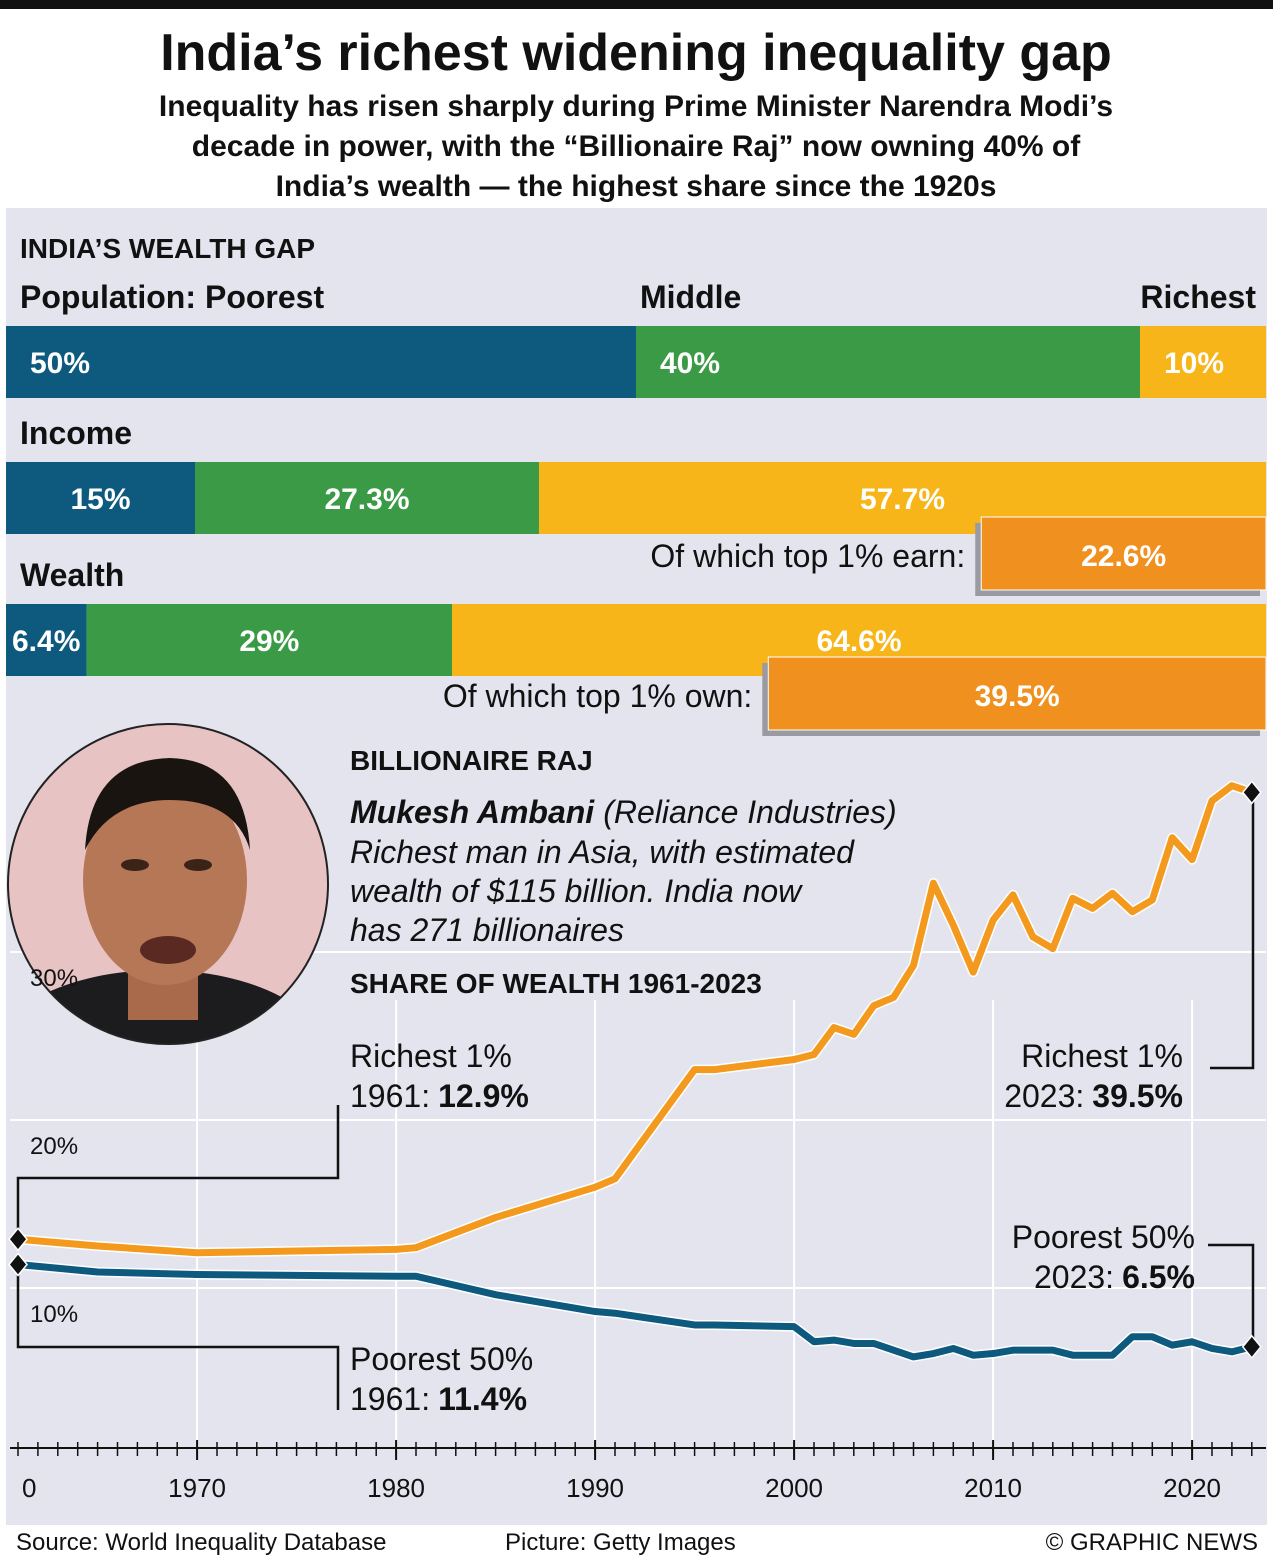 The height and width of the screenshot is (1566, 1273). I want to click on value-label: 29%, so click(269, 641).